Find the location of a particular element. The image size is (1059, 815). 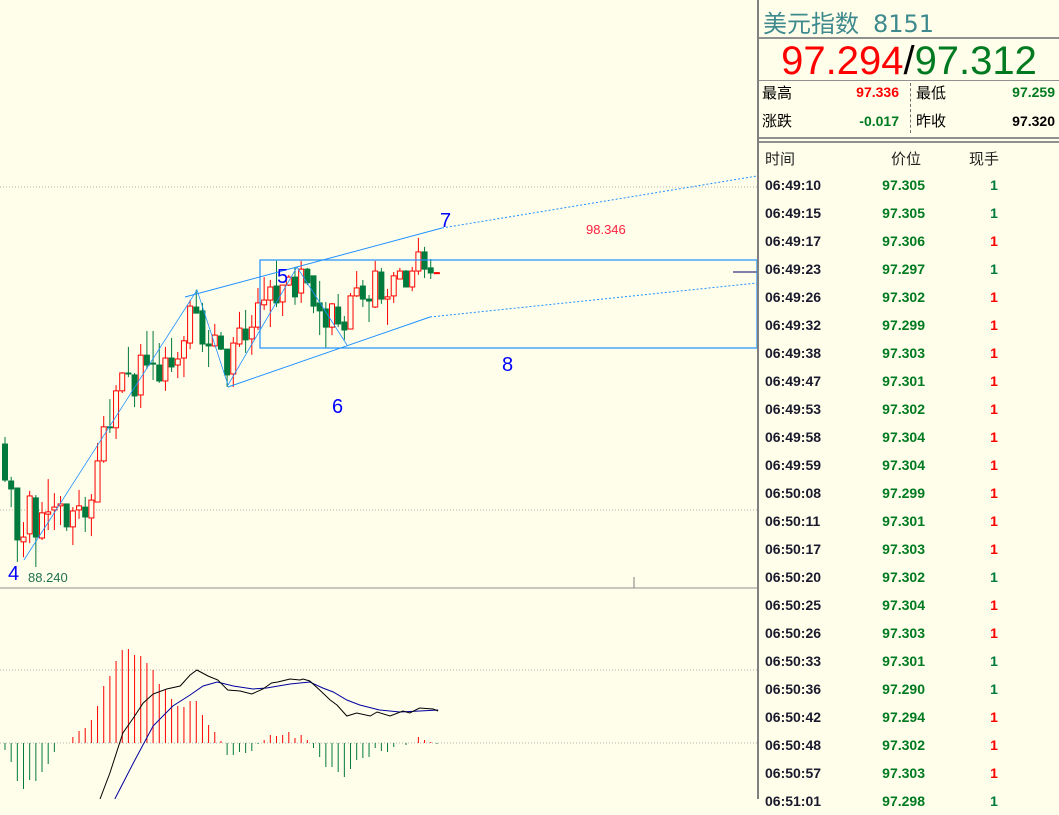

tick-row: 06:49:38 97.303 1 is located at coordinates (909, 353).